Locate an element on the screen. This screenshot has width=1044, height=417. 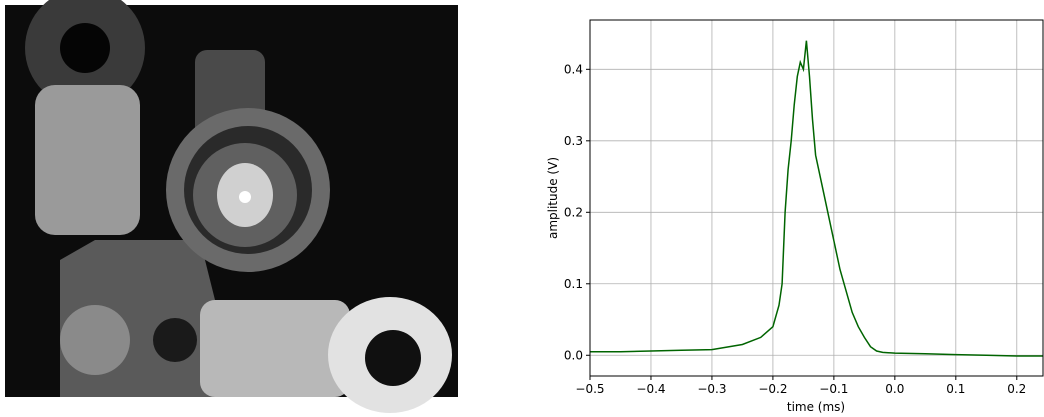
x-tick-label: 0.1 is located at coordinates (955, 389).